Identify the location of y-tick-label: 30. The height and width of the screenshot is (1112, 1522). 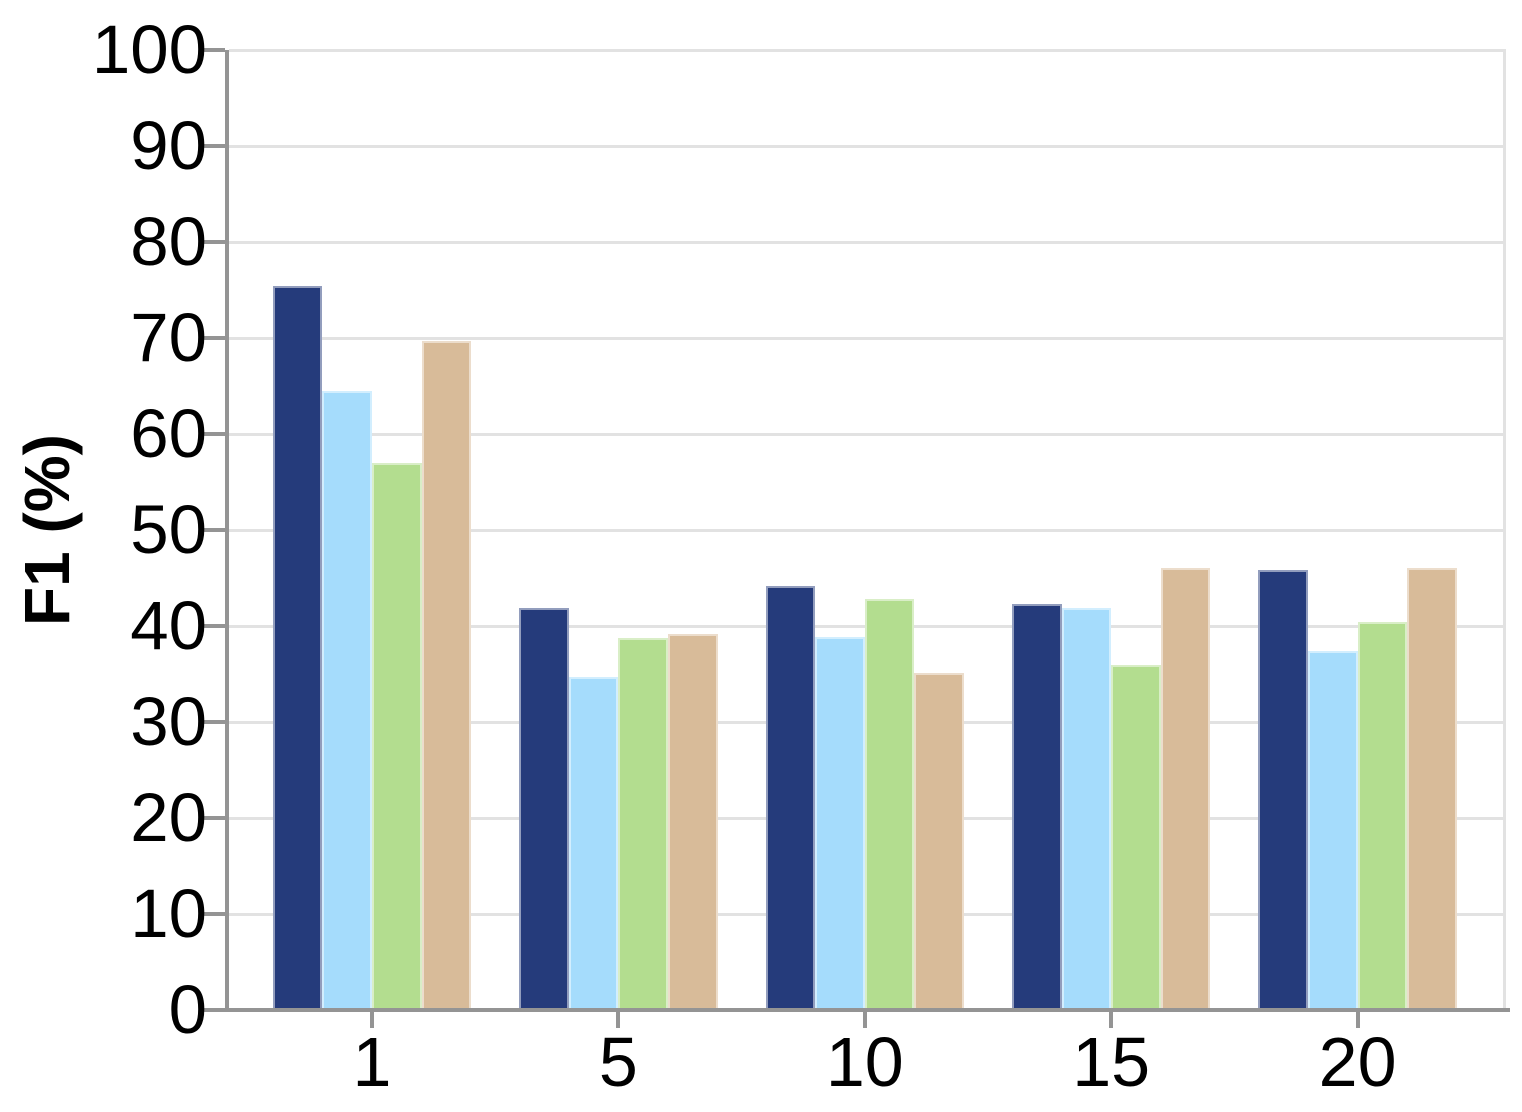
(168, 721).